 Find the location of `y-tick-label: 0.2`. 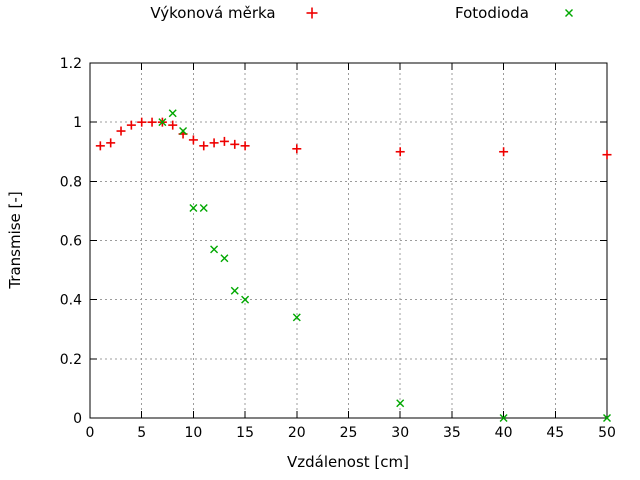

y-tick-label: 0.2 is located at coordinates (71, 360).